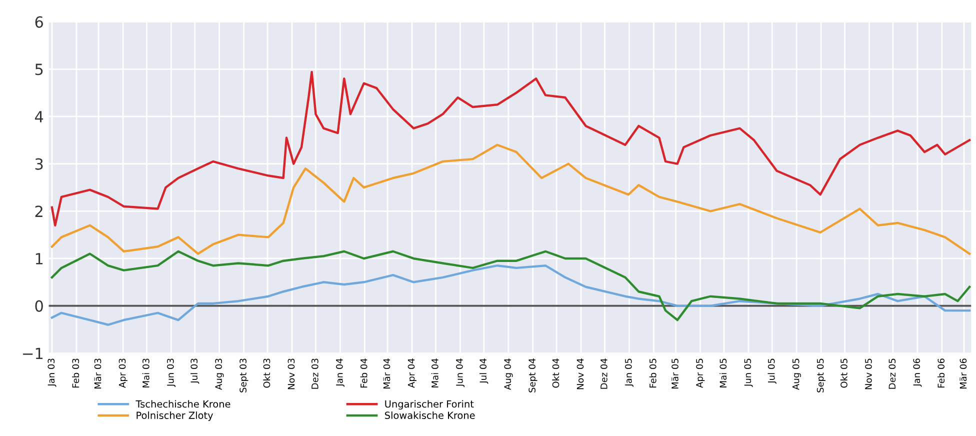 The width and height of the screenshot is (976, 436). I want to click on x-tick-label: Mai 03, so click(146, 373).